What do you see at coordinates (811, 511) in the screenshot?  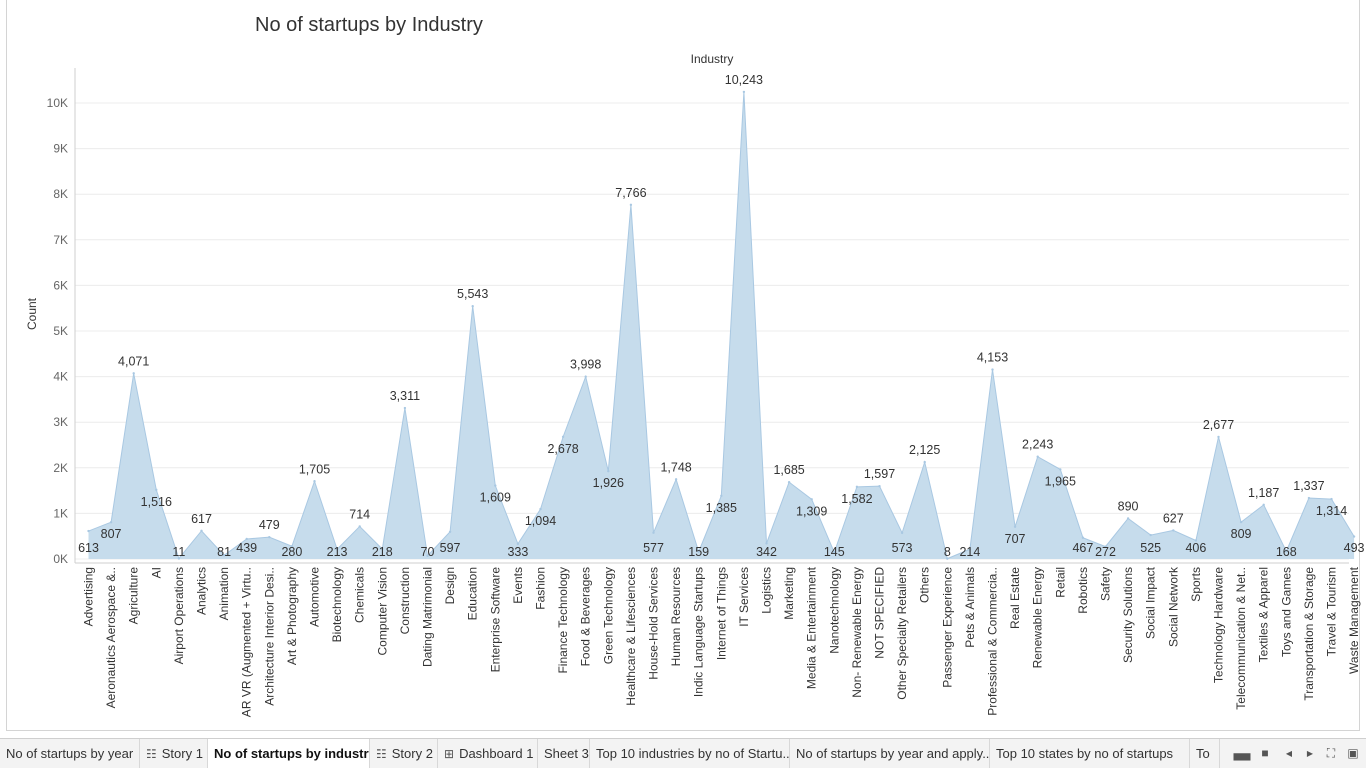 I see `data-label: 1,309` at bounding box center [811, 511].